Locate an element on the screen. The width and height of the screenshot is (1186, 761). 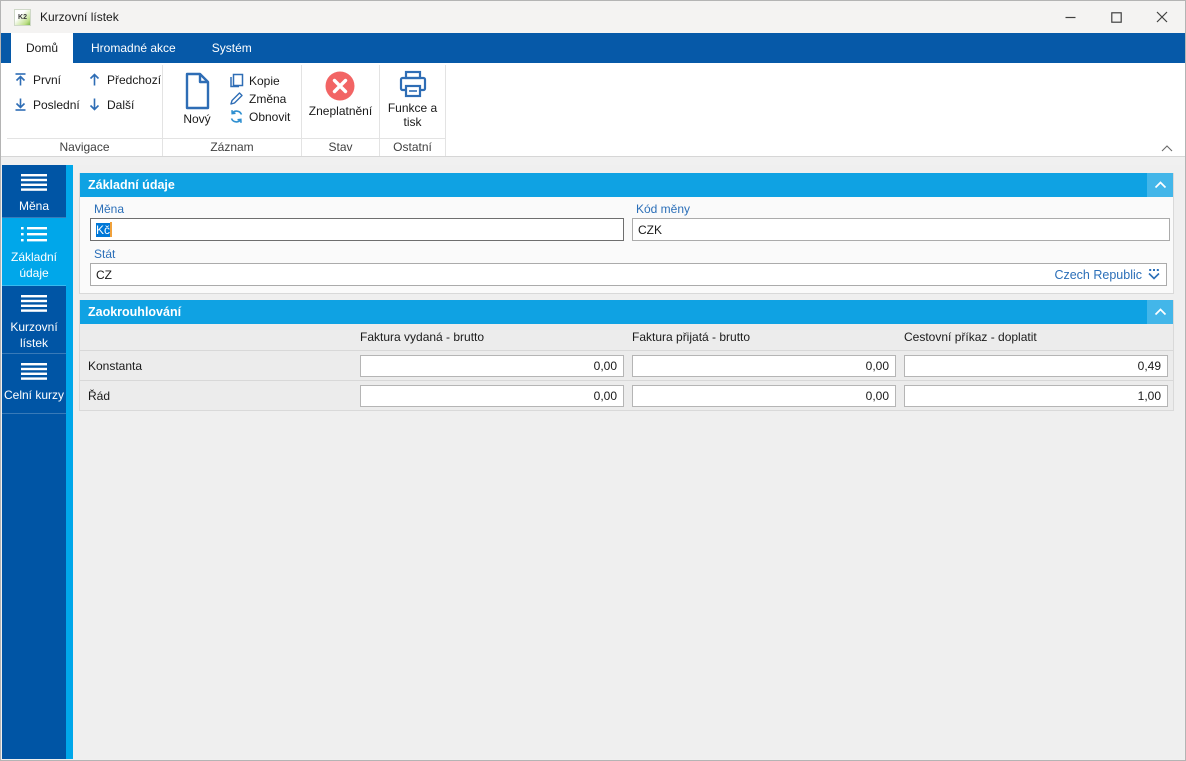
konstanta-faktura-prijata-input: 0,00 is located at coordinates (764, 365).